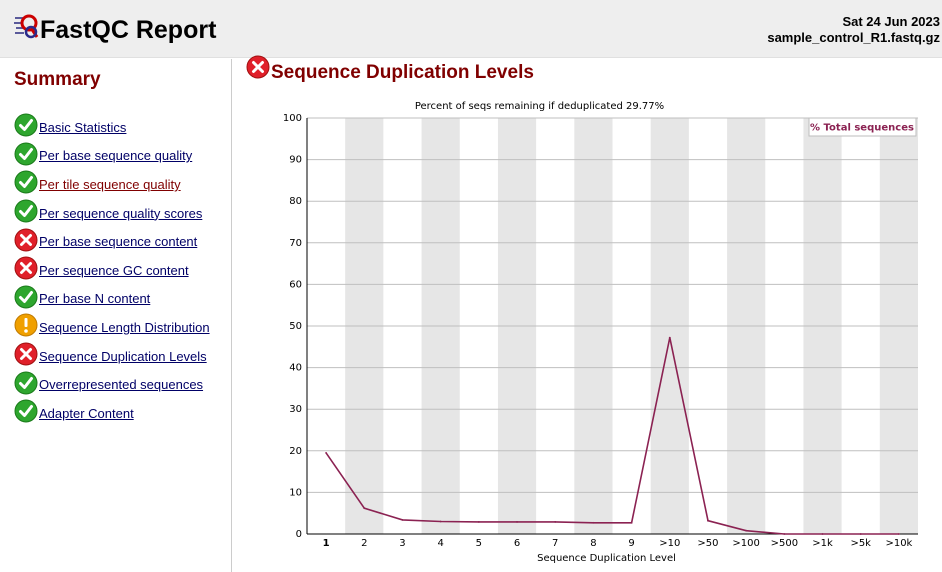  I want to click on x-tick-label: 8, so click(593, 543).